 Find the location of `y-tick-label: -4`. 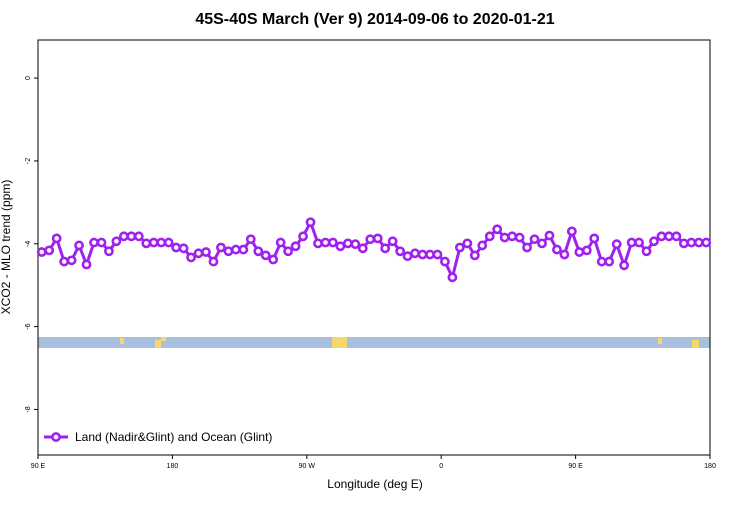

y-tick-label: -4 is located at coordinates (28, 244).